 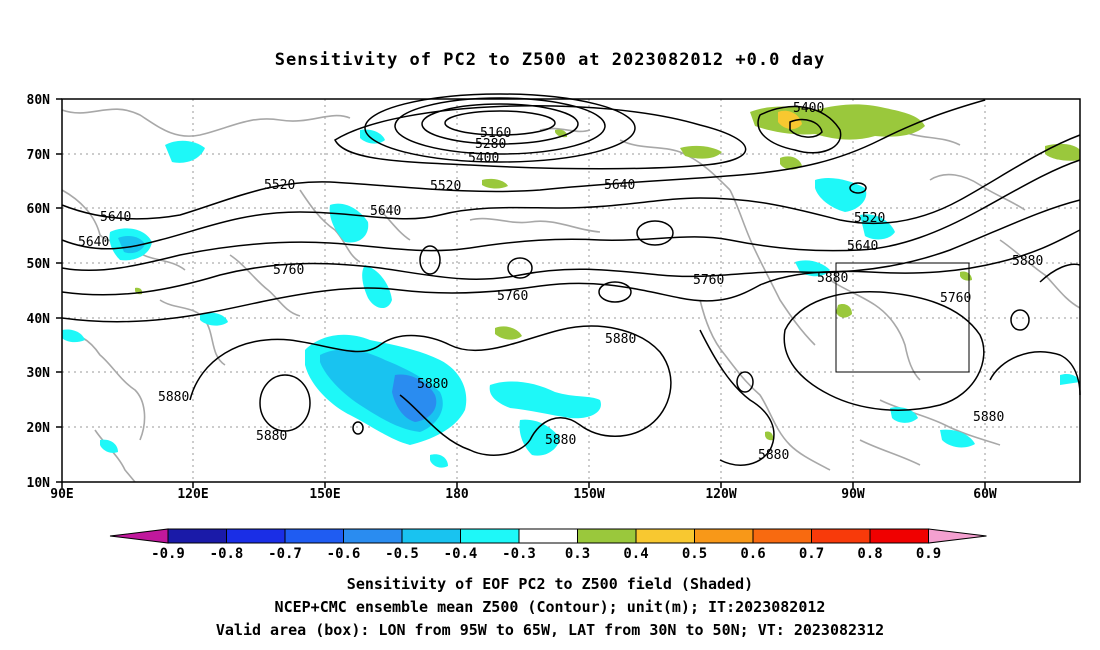 What do you see at coordinates (39, 155) in the screenshot?
I see `lat-label: 70N` at bounding box center [39, 155].